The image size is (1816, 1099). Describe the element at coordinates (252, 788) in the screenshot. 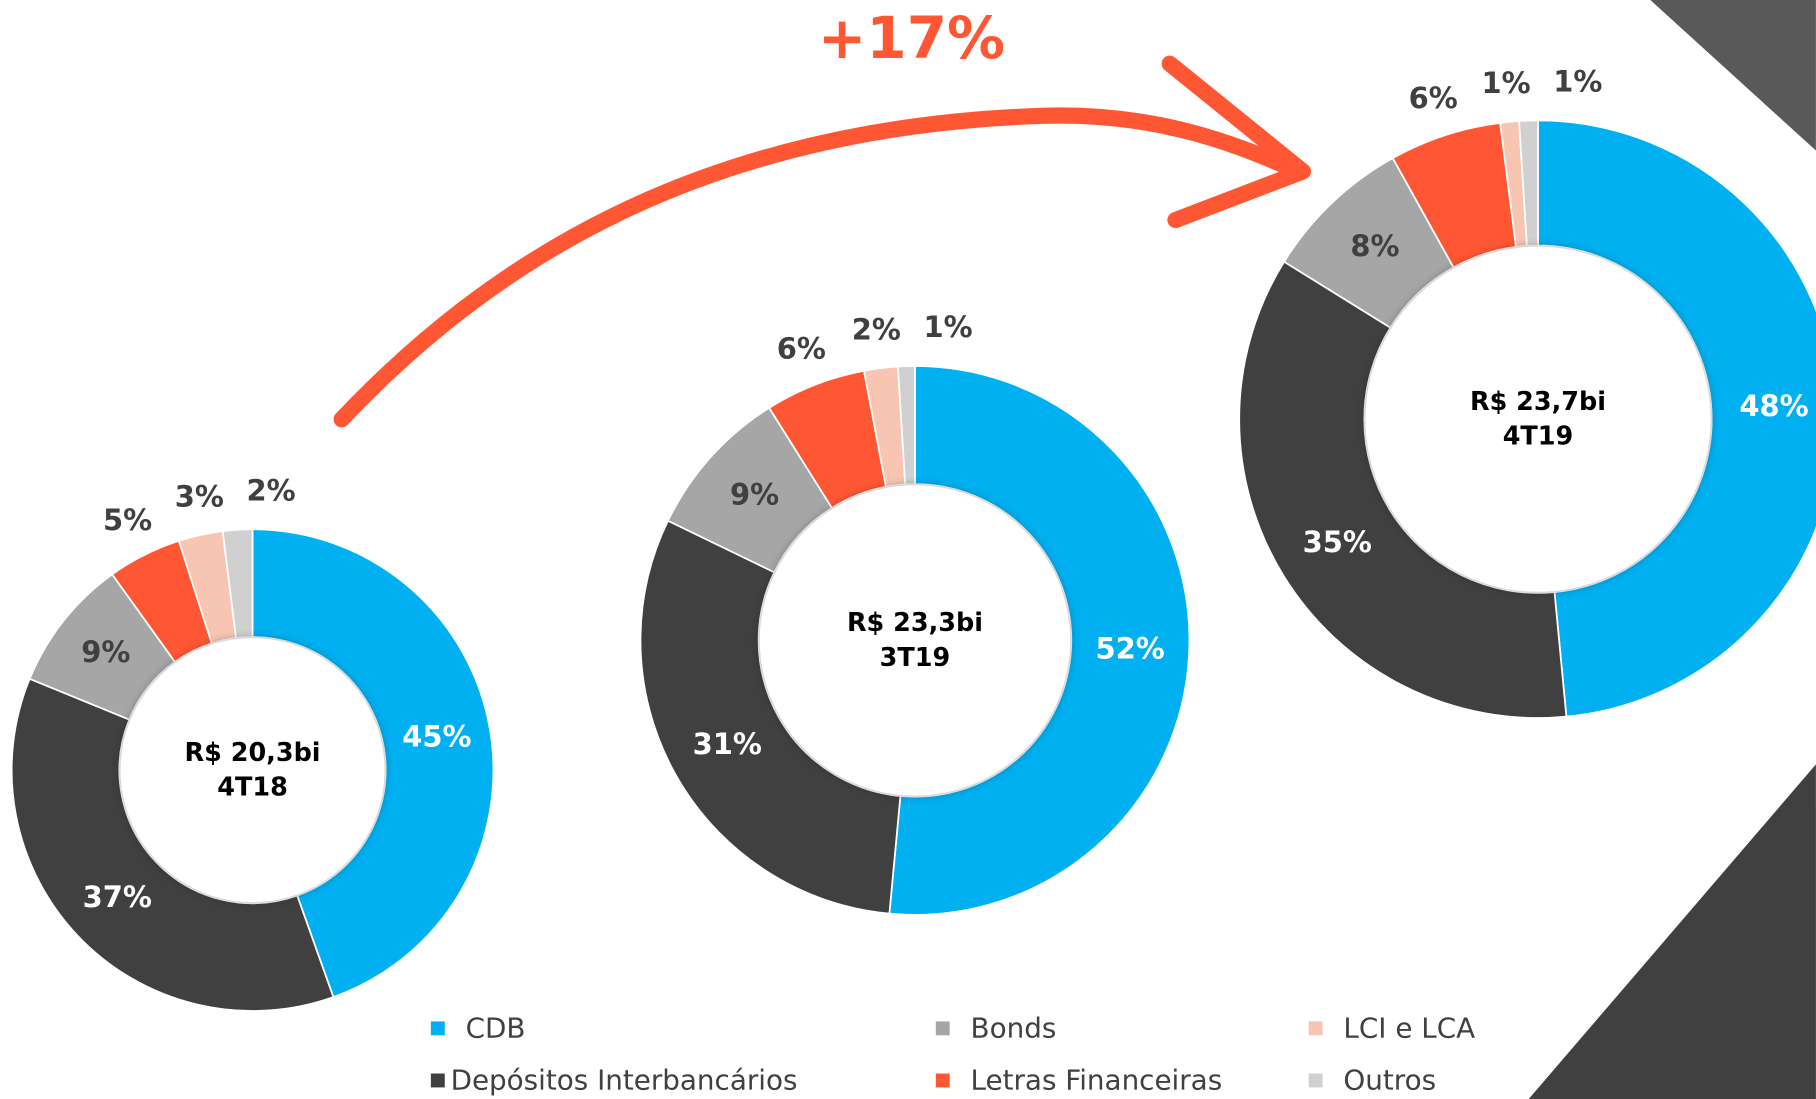

I see `center-period: 4T18` at that location.